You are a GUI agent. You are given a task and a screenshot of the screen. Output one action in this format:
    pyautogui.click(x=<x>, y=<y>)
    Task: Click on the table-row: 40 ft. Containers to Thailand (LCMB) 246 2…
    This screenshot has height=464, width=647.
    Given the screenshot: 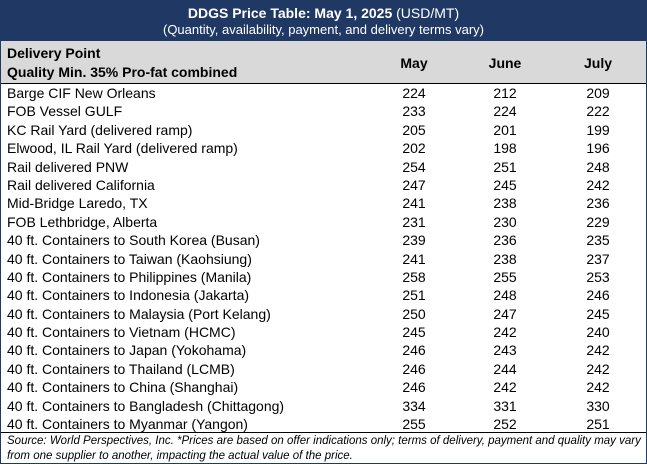 What is the action you would take?
    pyautogui.click(x=323, y=369)
    